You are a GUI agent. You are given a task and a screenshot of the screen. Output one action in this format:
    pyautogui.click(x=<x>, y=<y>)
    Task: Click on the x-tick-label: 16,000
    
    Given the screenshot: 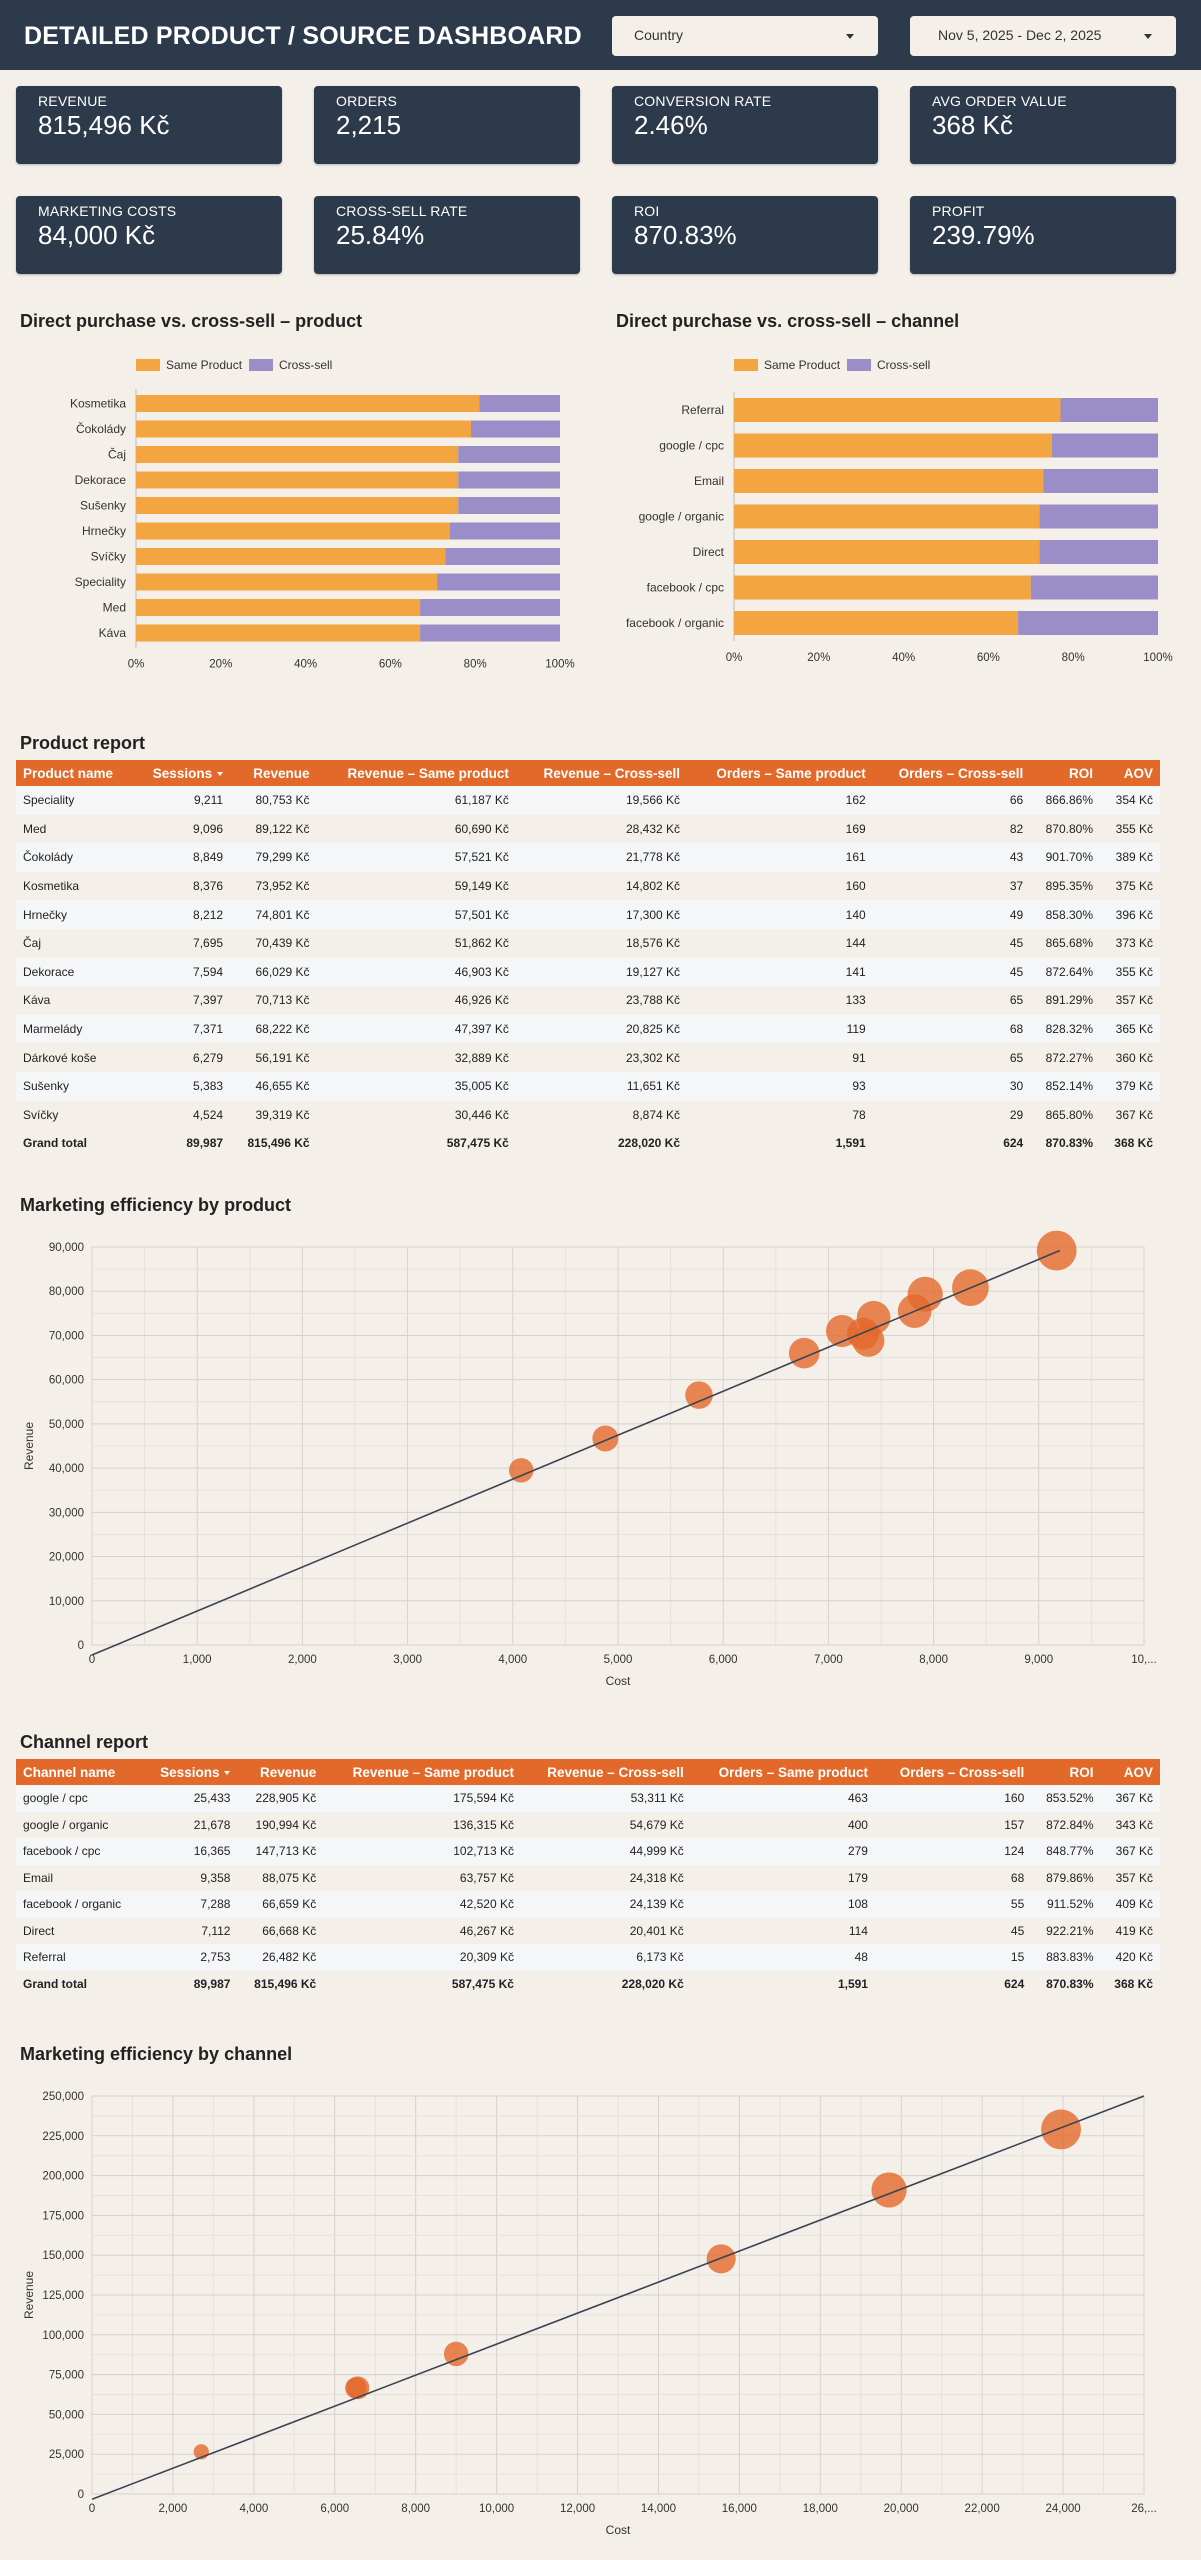 What is the action you would take?
    pyautogui.click(x=739, y=2509)
    